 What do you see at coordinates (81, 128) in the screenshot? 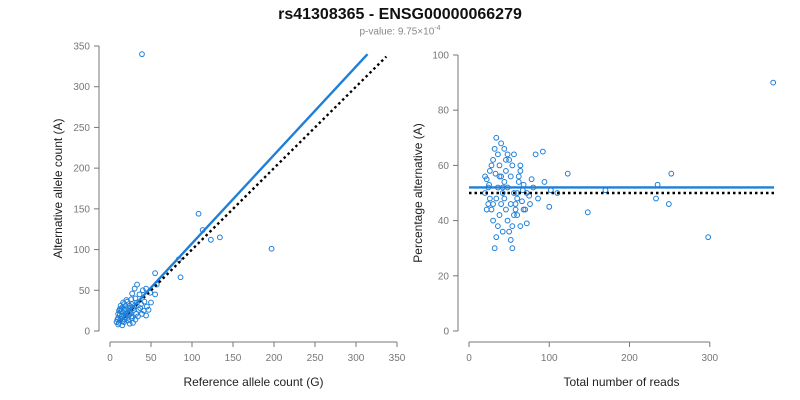
I see `y-tick-label: 250` at bounding box center [81, 128].